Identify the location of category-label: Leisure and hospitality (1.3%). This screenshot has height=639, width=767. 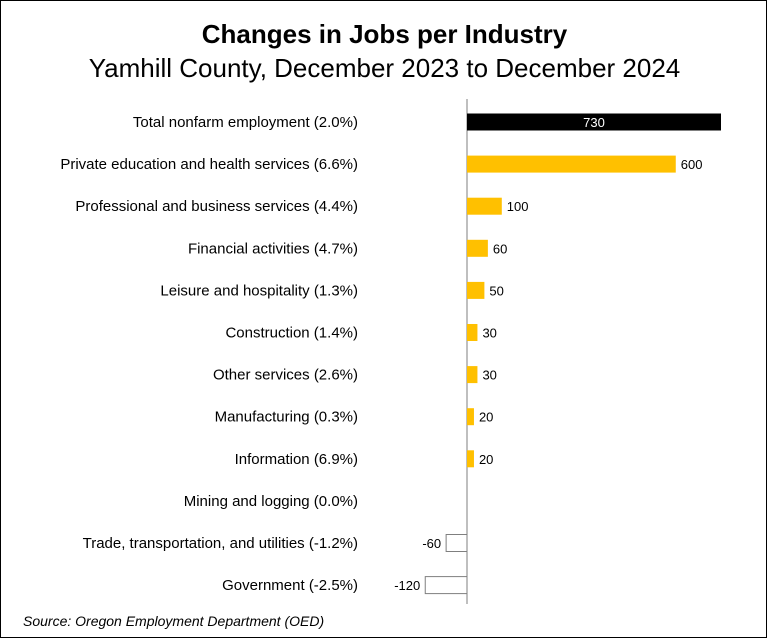
(259, 290).